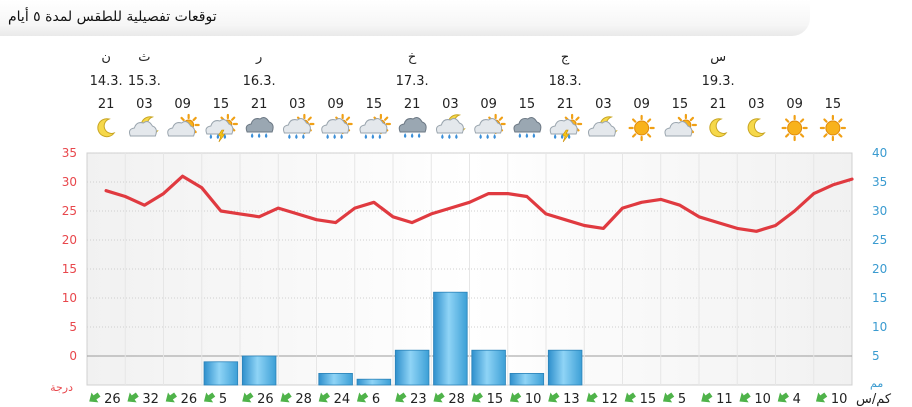 The height and width of the screenshot is (407, 912). What do you see at coordinates (717, 399) in the screenshot?
I see `wind-cell: 11` at bounding box center [717, 399].